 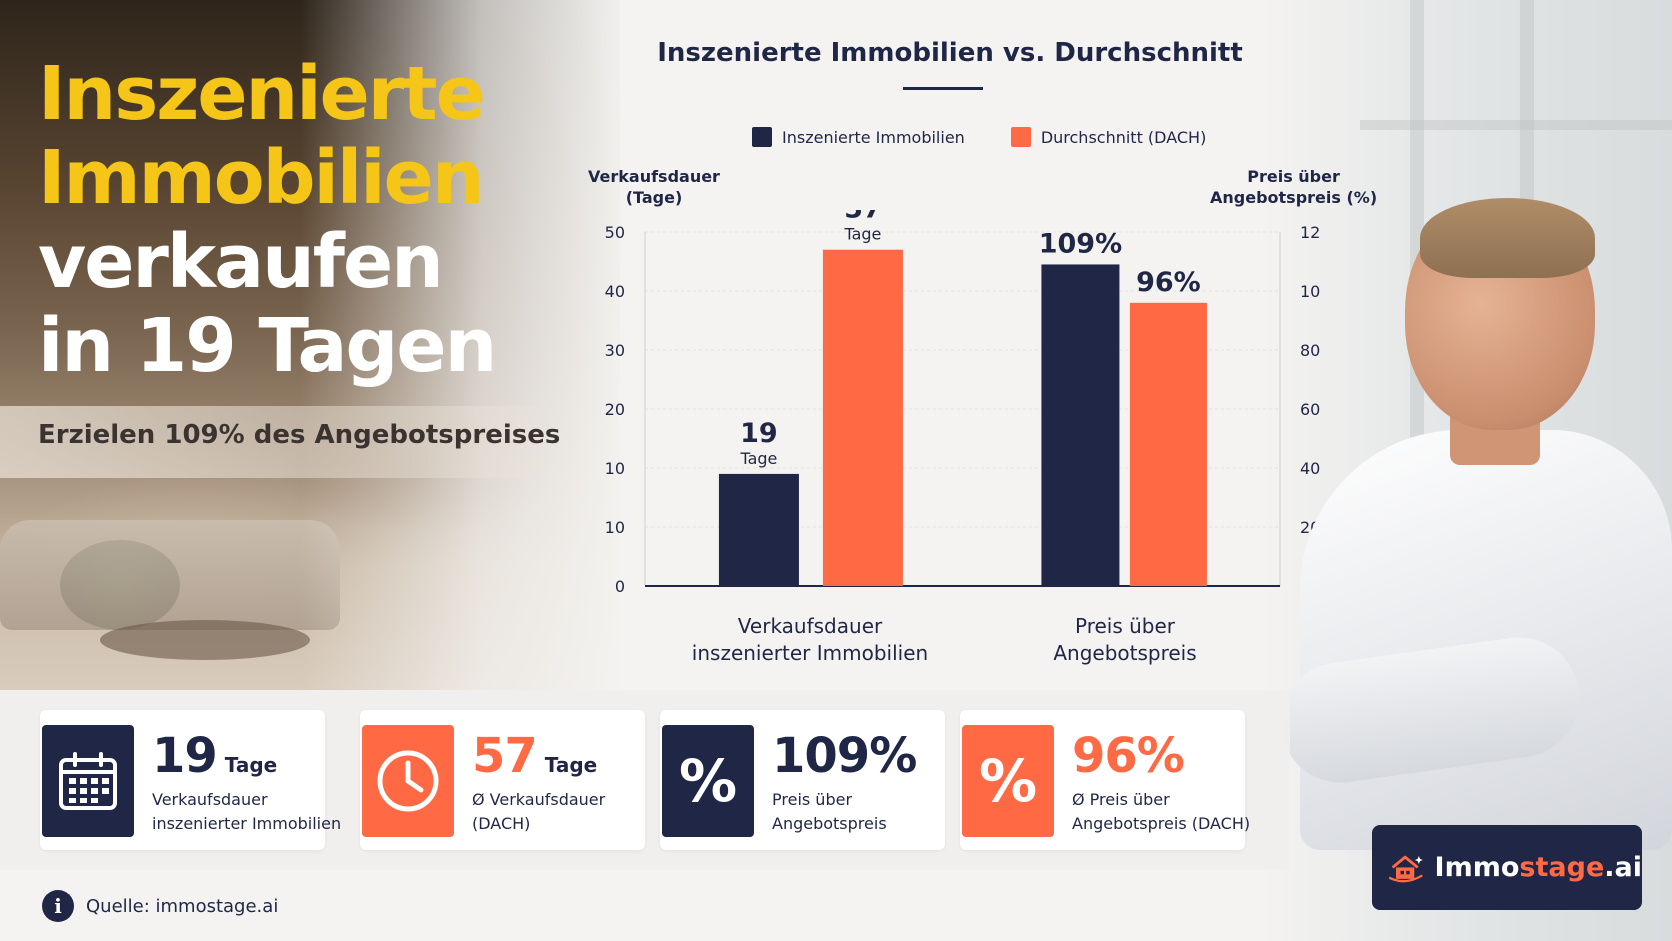 I want to click on hair-shape, so click(x=1507, y=238).